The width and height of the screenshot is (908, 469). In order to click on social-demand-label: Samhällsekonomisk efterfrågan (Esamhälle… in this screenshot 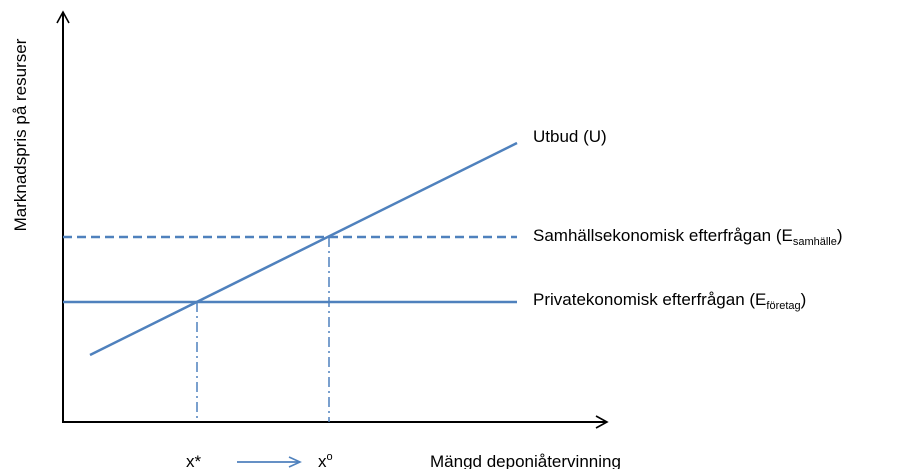, I will do `click(688, 237)`.